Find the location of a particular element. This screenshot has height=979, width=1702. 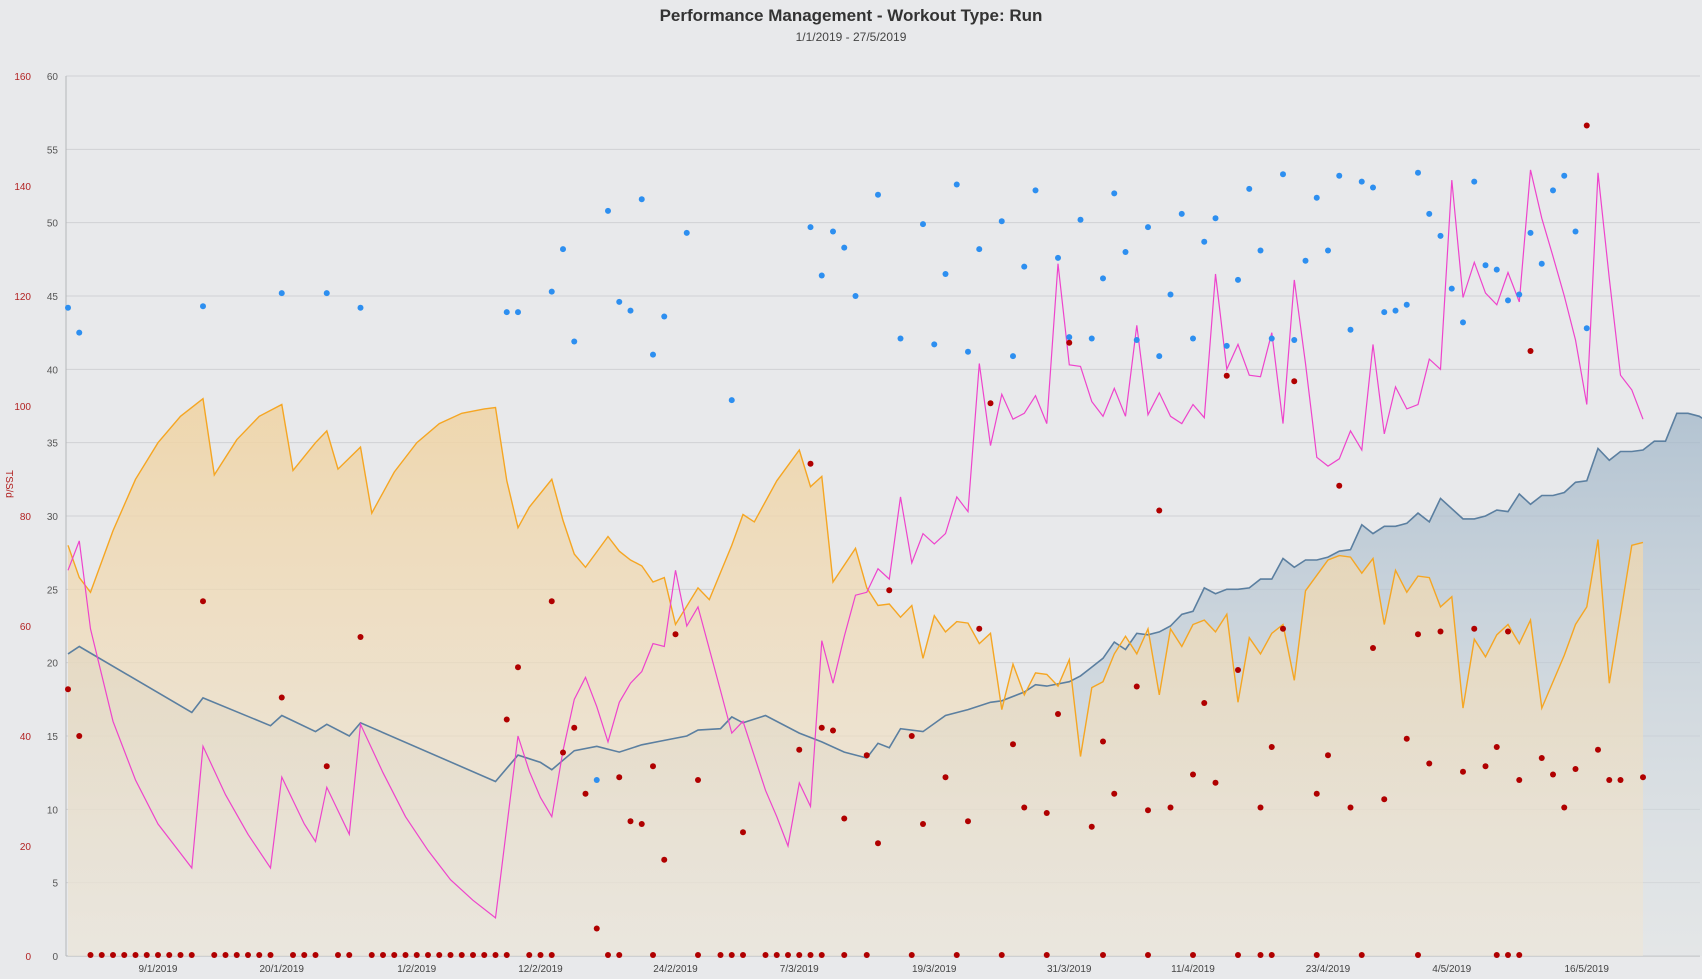

y-tick-label: 30 is located at coordinates (53, 517).